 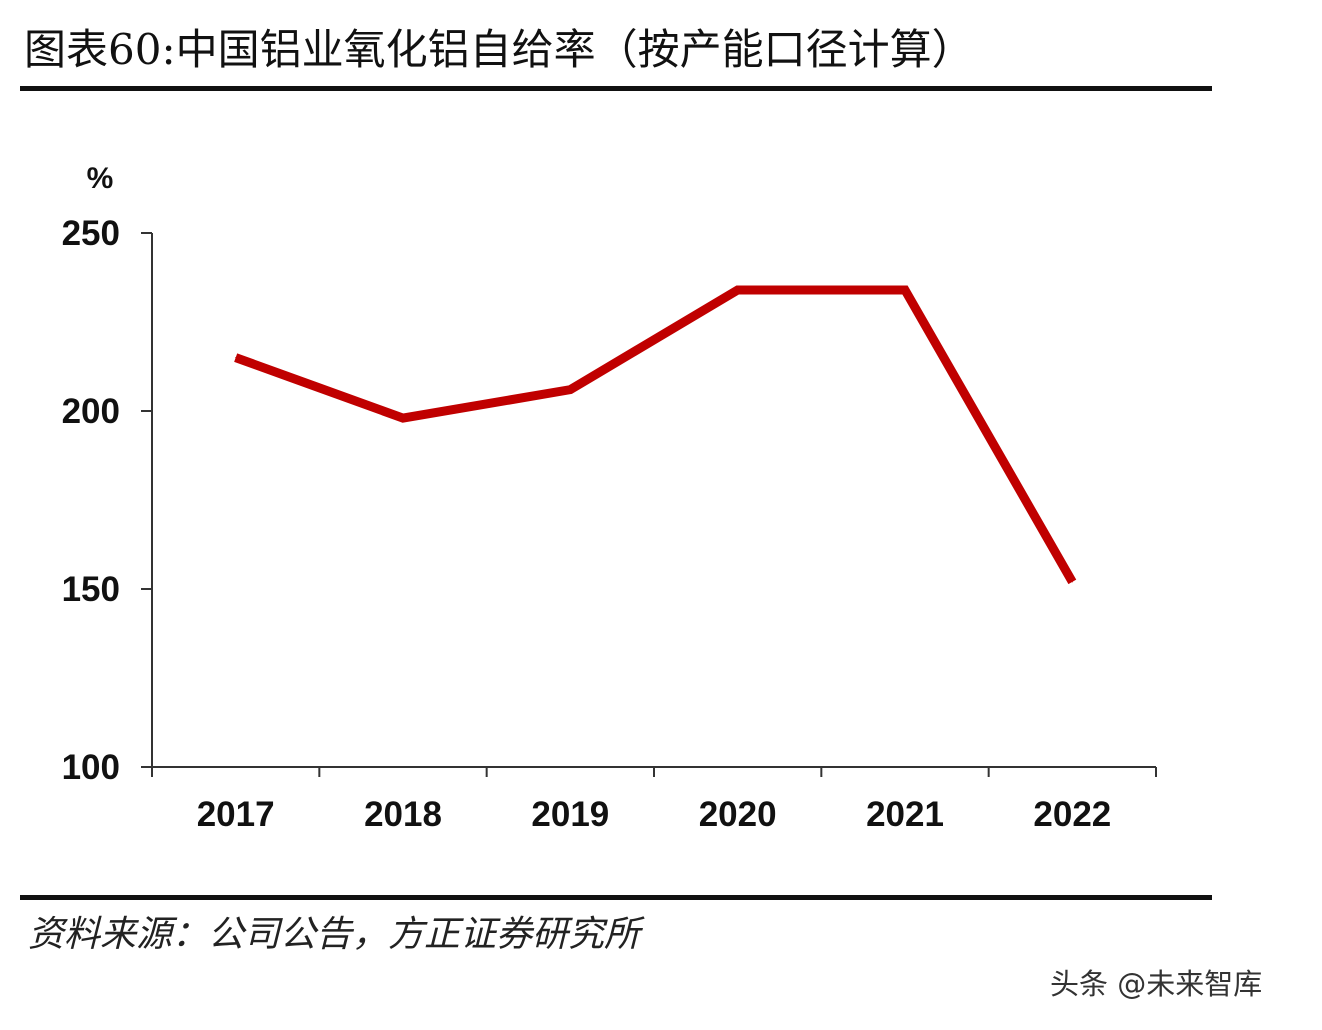 What do you see at coordinates (1156, 984) in the screenshot?
I see `watermark: 头条 @未来智库` at bounding box center [1156, 984].